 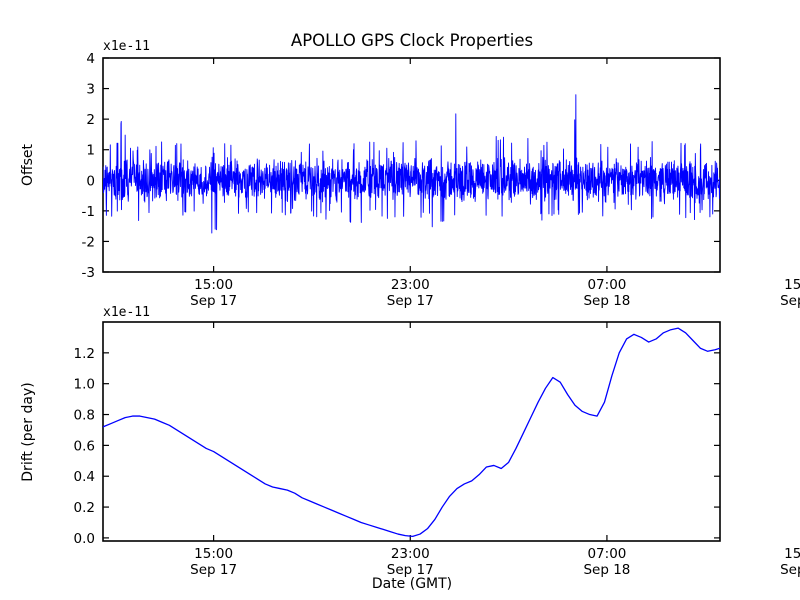 What do you see at coordinates (84, 508) in the screenshot?
I see `drift-y-tick-label: 0.2` at bounding box center [84, 508].